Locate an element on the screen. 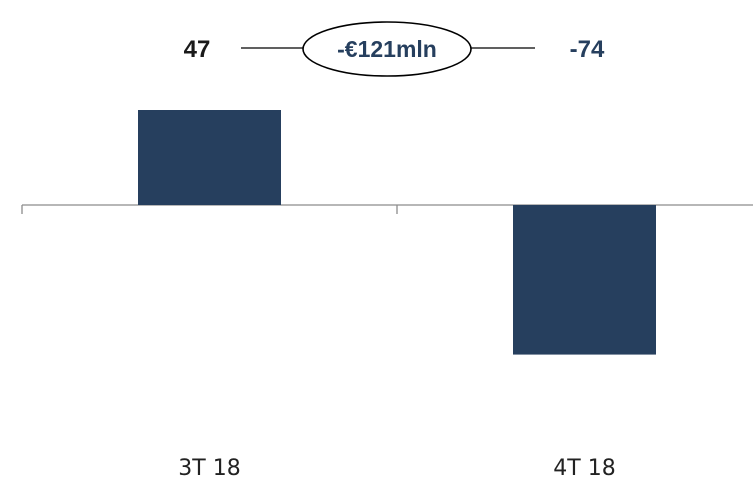 The width and height of the screenshot is (753, 493). value-label-3t-18: 47 is located at coordinates (197, 49).